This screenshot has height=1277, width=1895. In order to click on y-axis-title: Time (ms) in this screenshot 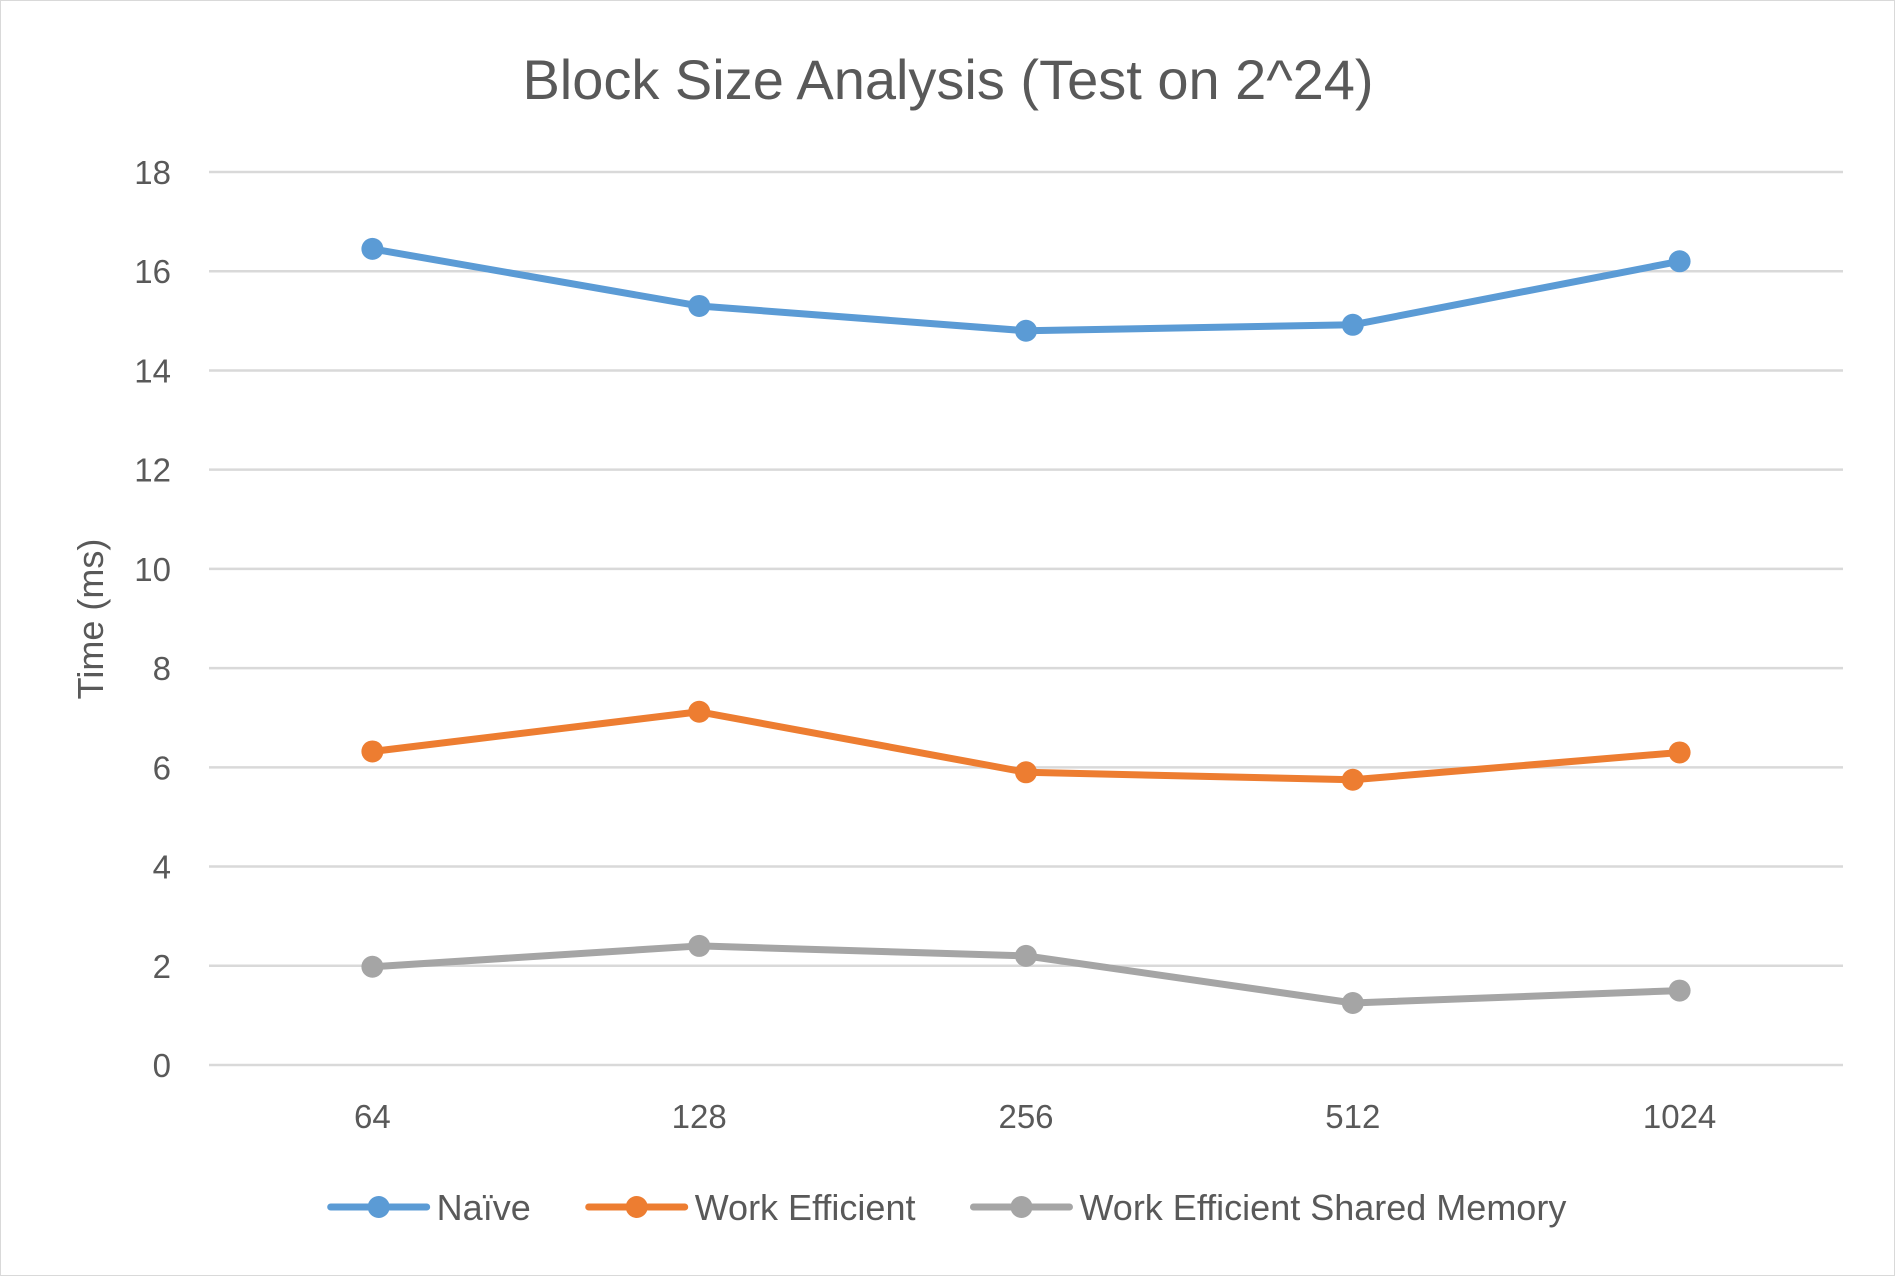, I will do `click(90, 619)`.